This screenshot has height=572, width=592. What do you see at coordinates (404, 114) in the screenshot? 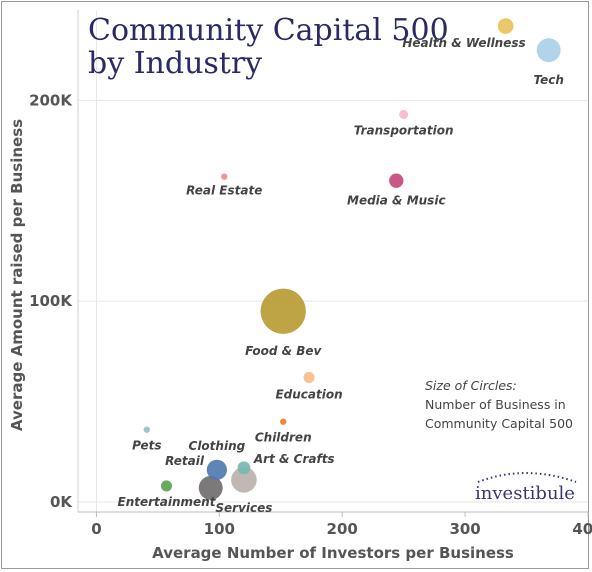
I see `point-transportation` at bounding box center [404, 114].